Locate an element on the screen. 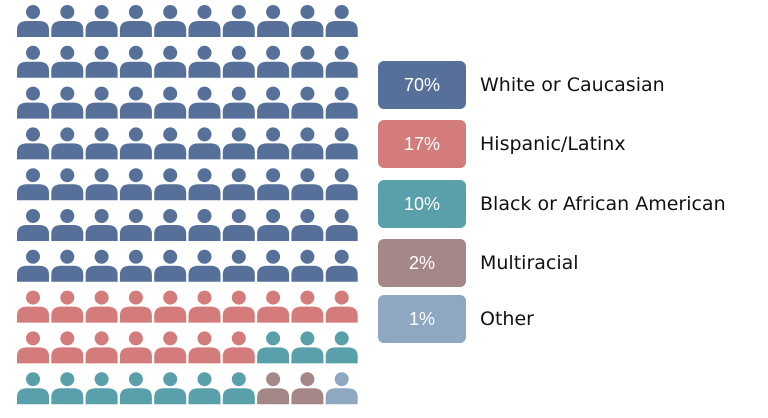  legend-label-multiracial: Multiracial is located at coordinates (529, 263).